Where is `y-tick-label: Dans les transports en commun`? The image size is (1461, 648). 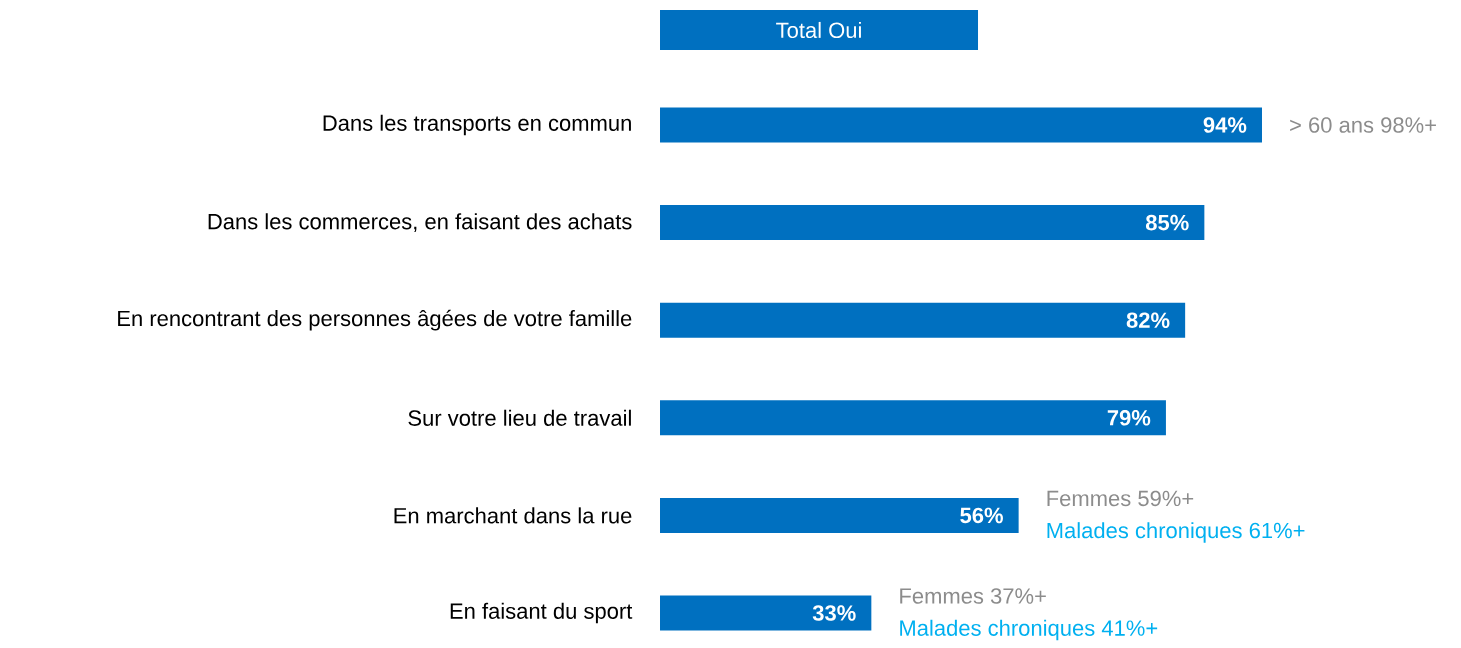 y-tick-label: Dans les transports en commun is located at coordinates (477, 125).